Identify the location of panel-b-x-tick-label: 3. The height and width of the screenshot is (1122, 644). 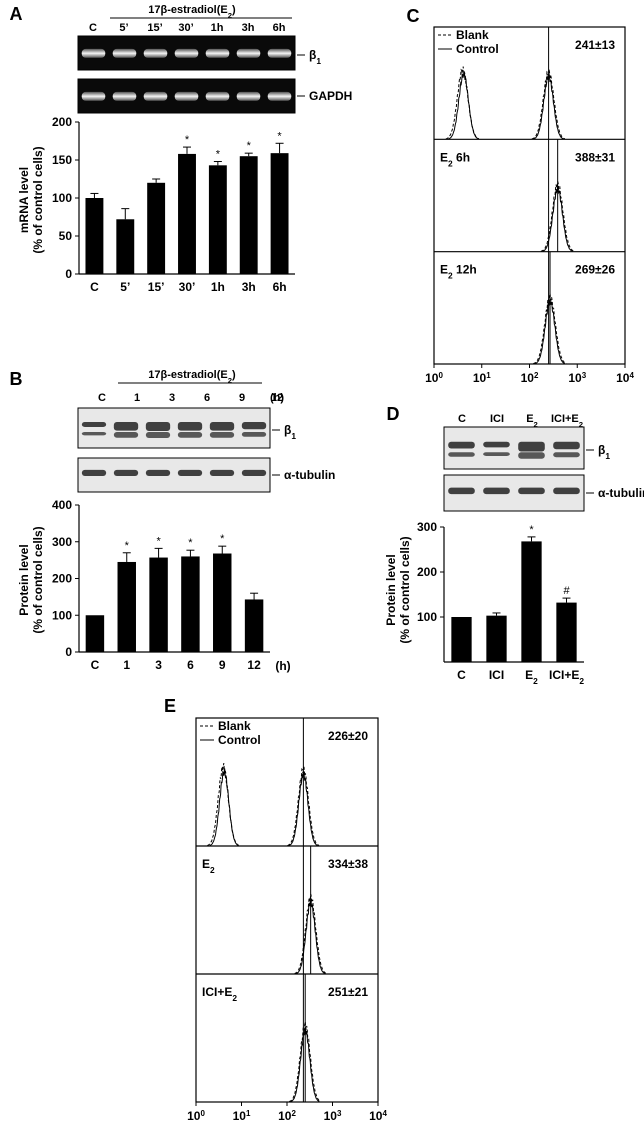
(158, 665).